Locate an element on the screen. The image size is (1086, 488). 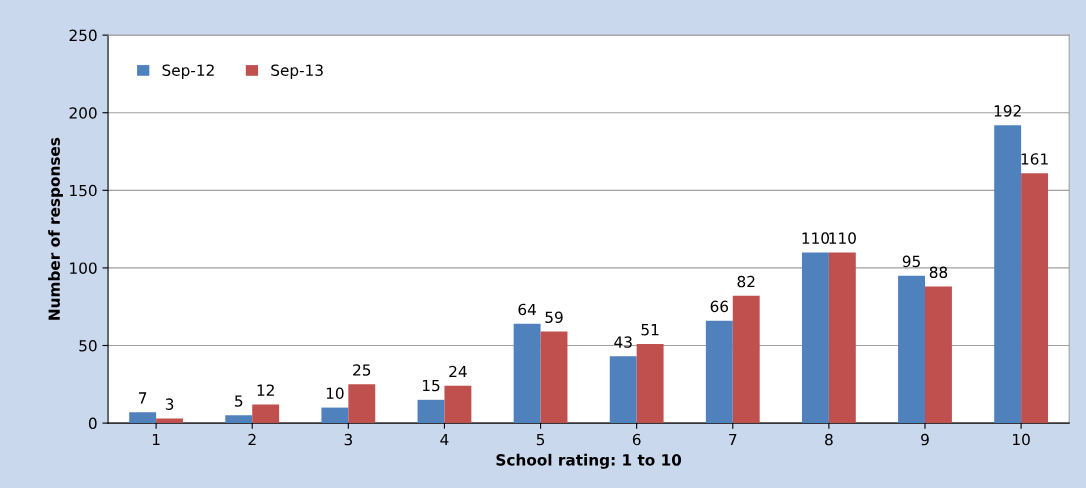
data-label: 64 is located at coordinates (527, 309).